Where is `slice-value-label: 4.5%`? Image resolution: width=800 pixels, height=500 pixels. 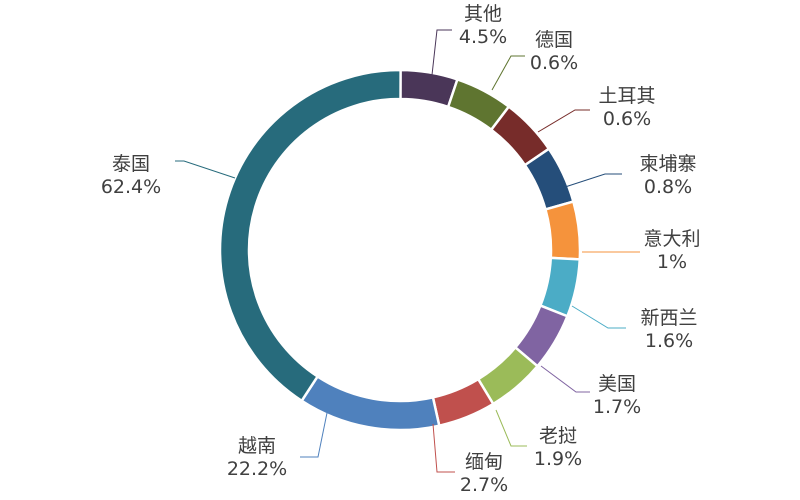 slice-value-label: 4.5% is located at coordinates (483, 37).